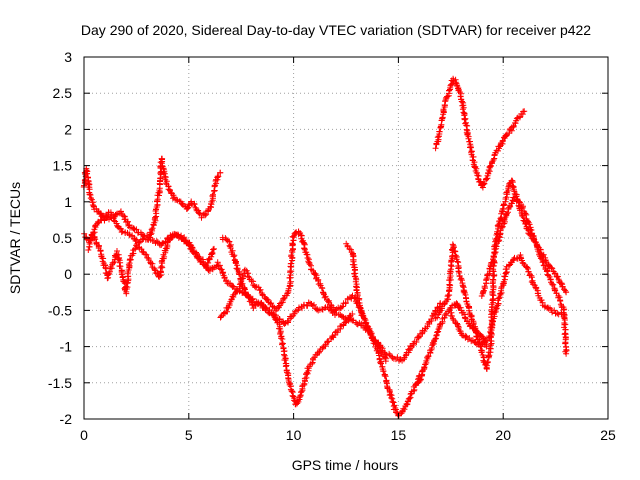 The image size is (640, 480). Describe the element at coordinates (84, 435) in the screenshot. I see `x-tick-label: 0` at that location.